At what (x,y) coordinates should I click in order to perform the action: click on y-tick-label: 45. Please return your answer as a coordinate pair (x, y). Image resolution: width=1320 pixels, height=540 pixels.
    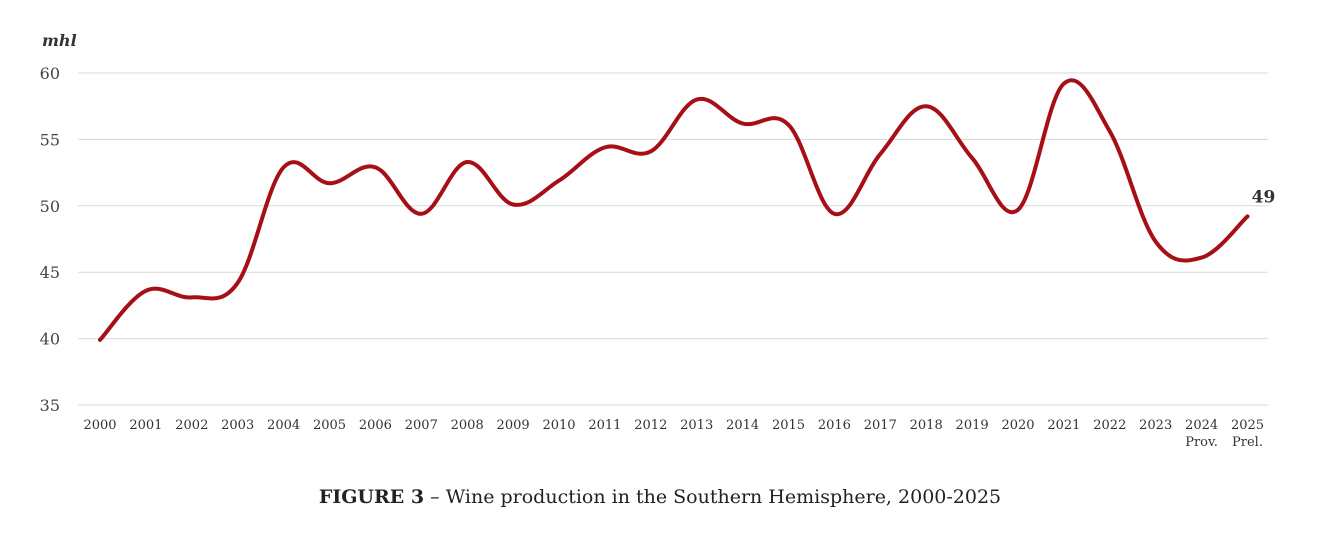
    Looking at the image, I should click on (50, 272).